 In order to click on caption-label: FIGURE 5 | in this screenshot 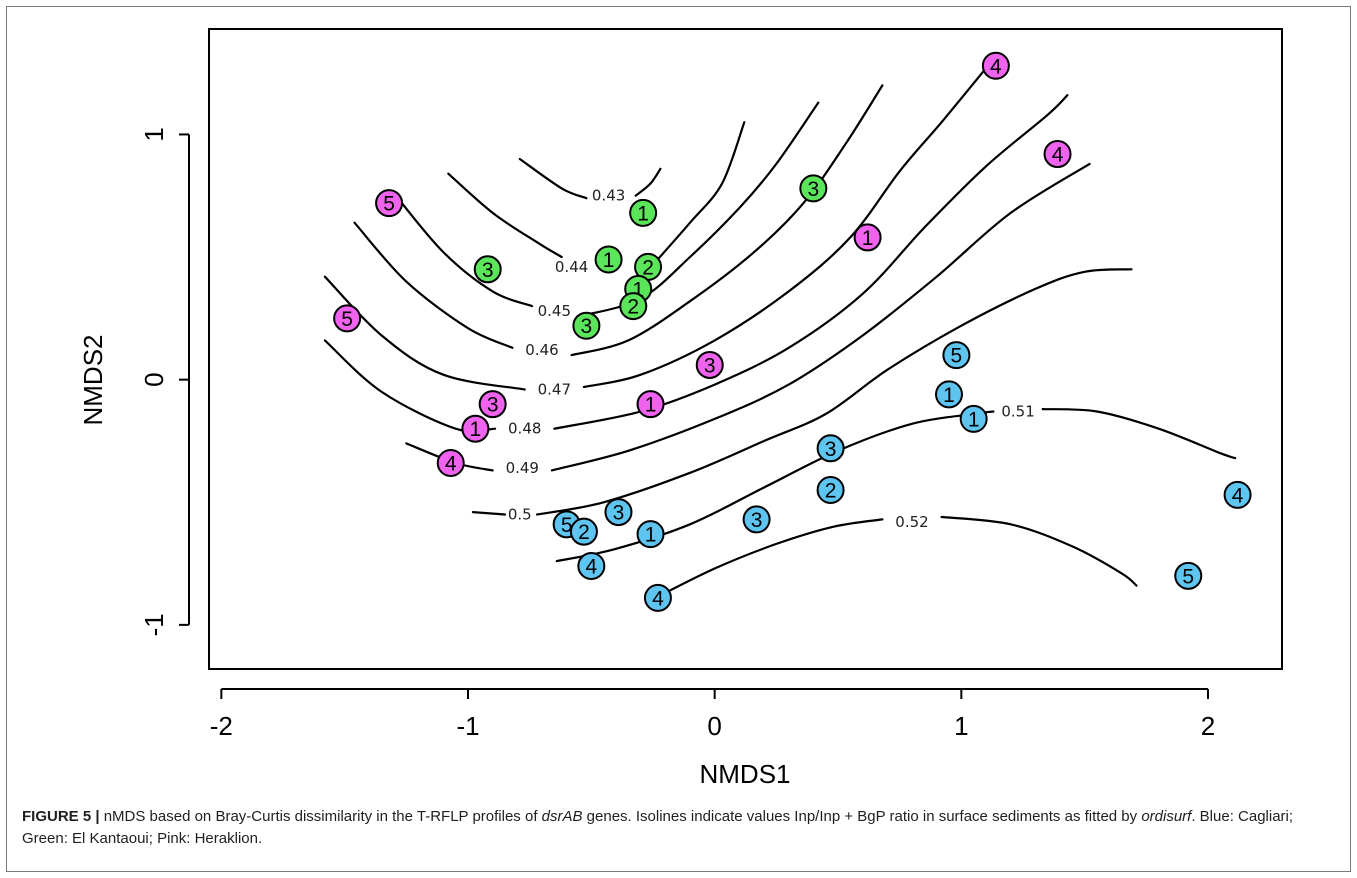, I will do `click(61, 816)`.